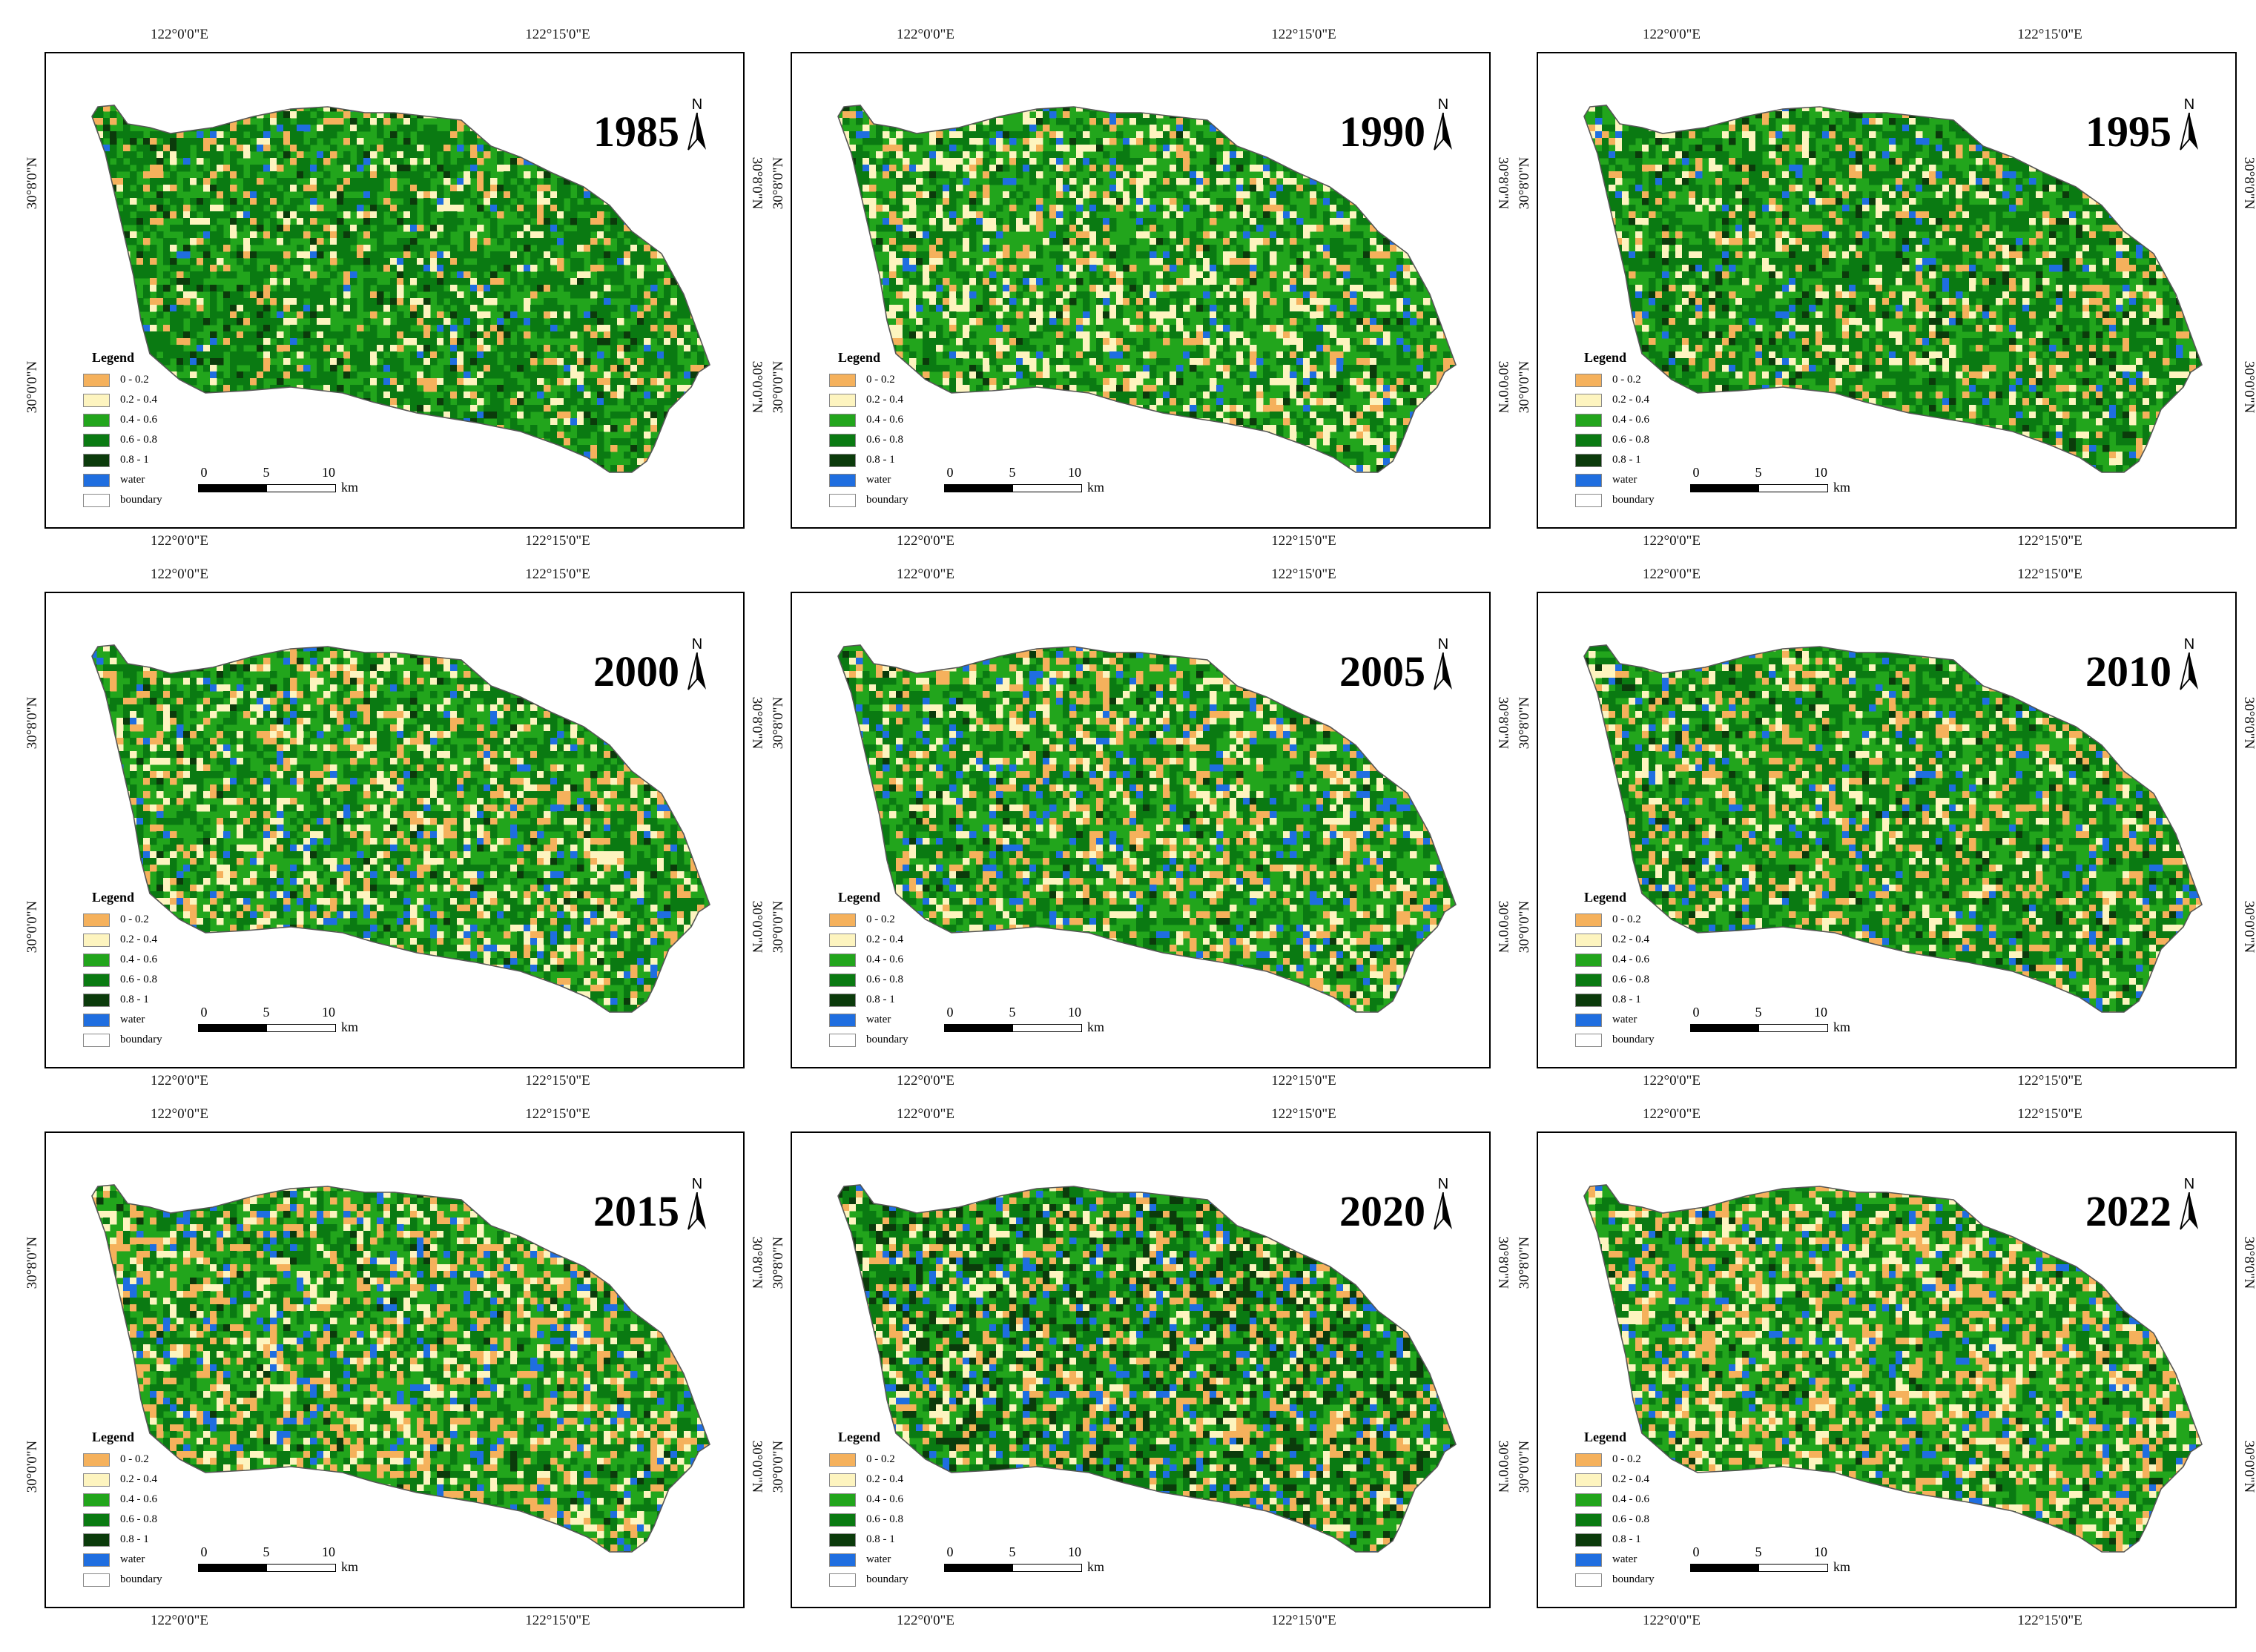 The width and height of the screenshot is (2256, 1652). I want to click on legend-label: 0.8 - 1, so click(134, 1000).